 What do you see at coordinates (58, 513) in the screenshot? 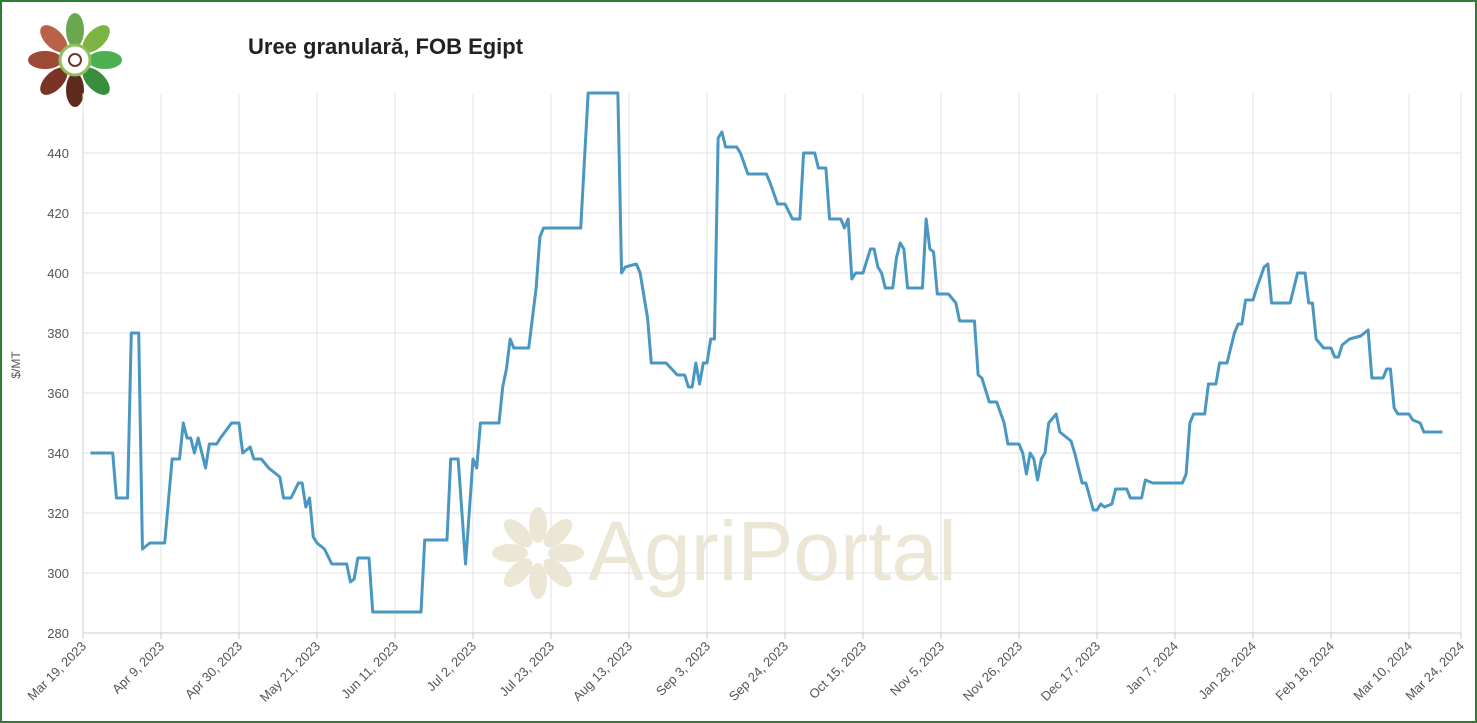
I see `y-tick-label: 320` at bounding box center [58, 513].